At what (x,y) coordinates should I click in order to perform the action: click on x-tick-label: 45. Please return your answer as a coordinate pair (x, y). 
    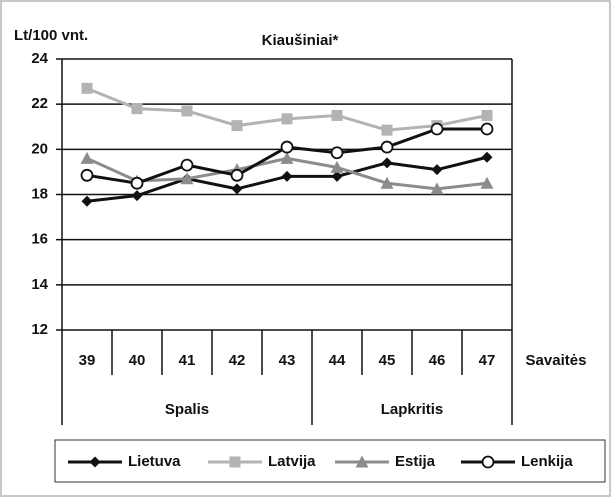
    Looking at the image, I should click on (387, 360).